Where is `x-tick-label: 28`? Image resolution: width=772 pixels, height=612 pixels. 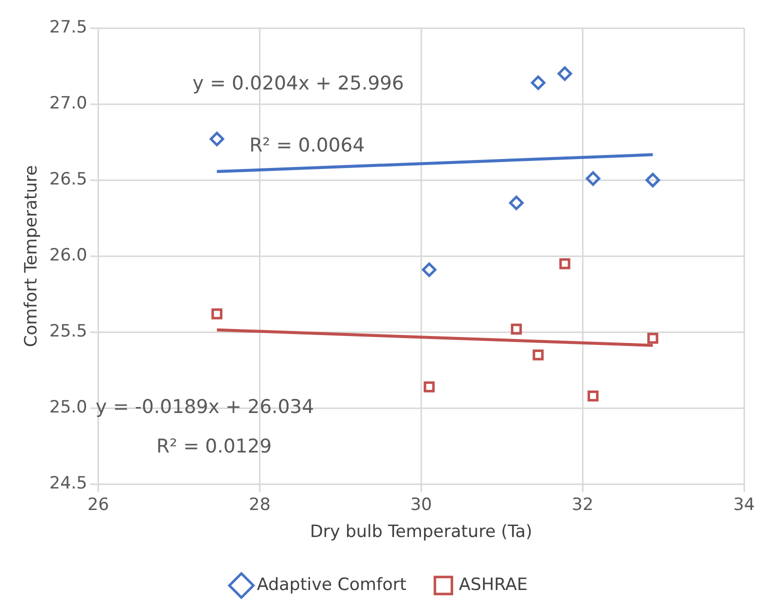 x-tick-label: 28 is located at coordinates (259, 504).